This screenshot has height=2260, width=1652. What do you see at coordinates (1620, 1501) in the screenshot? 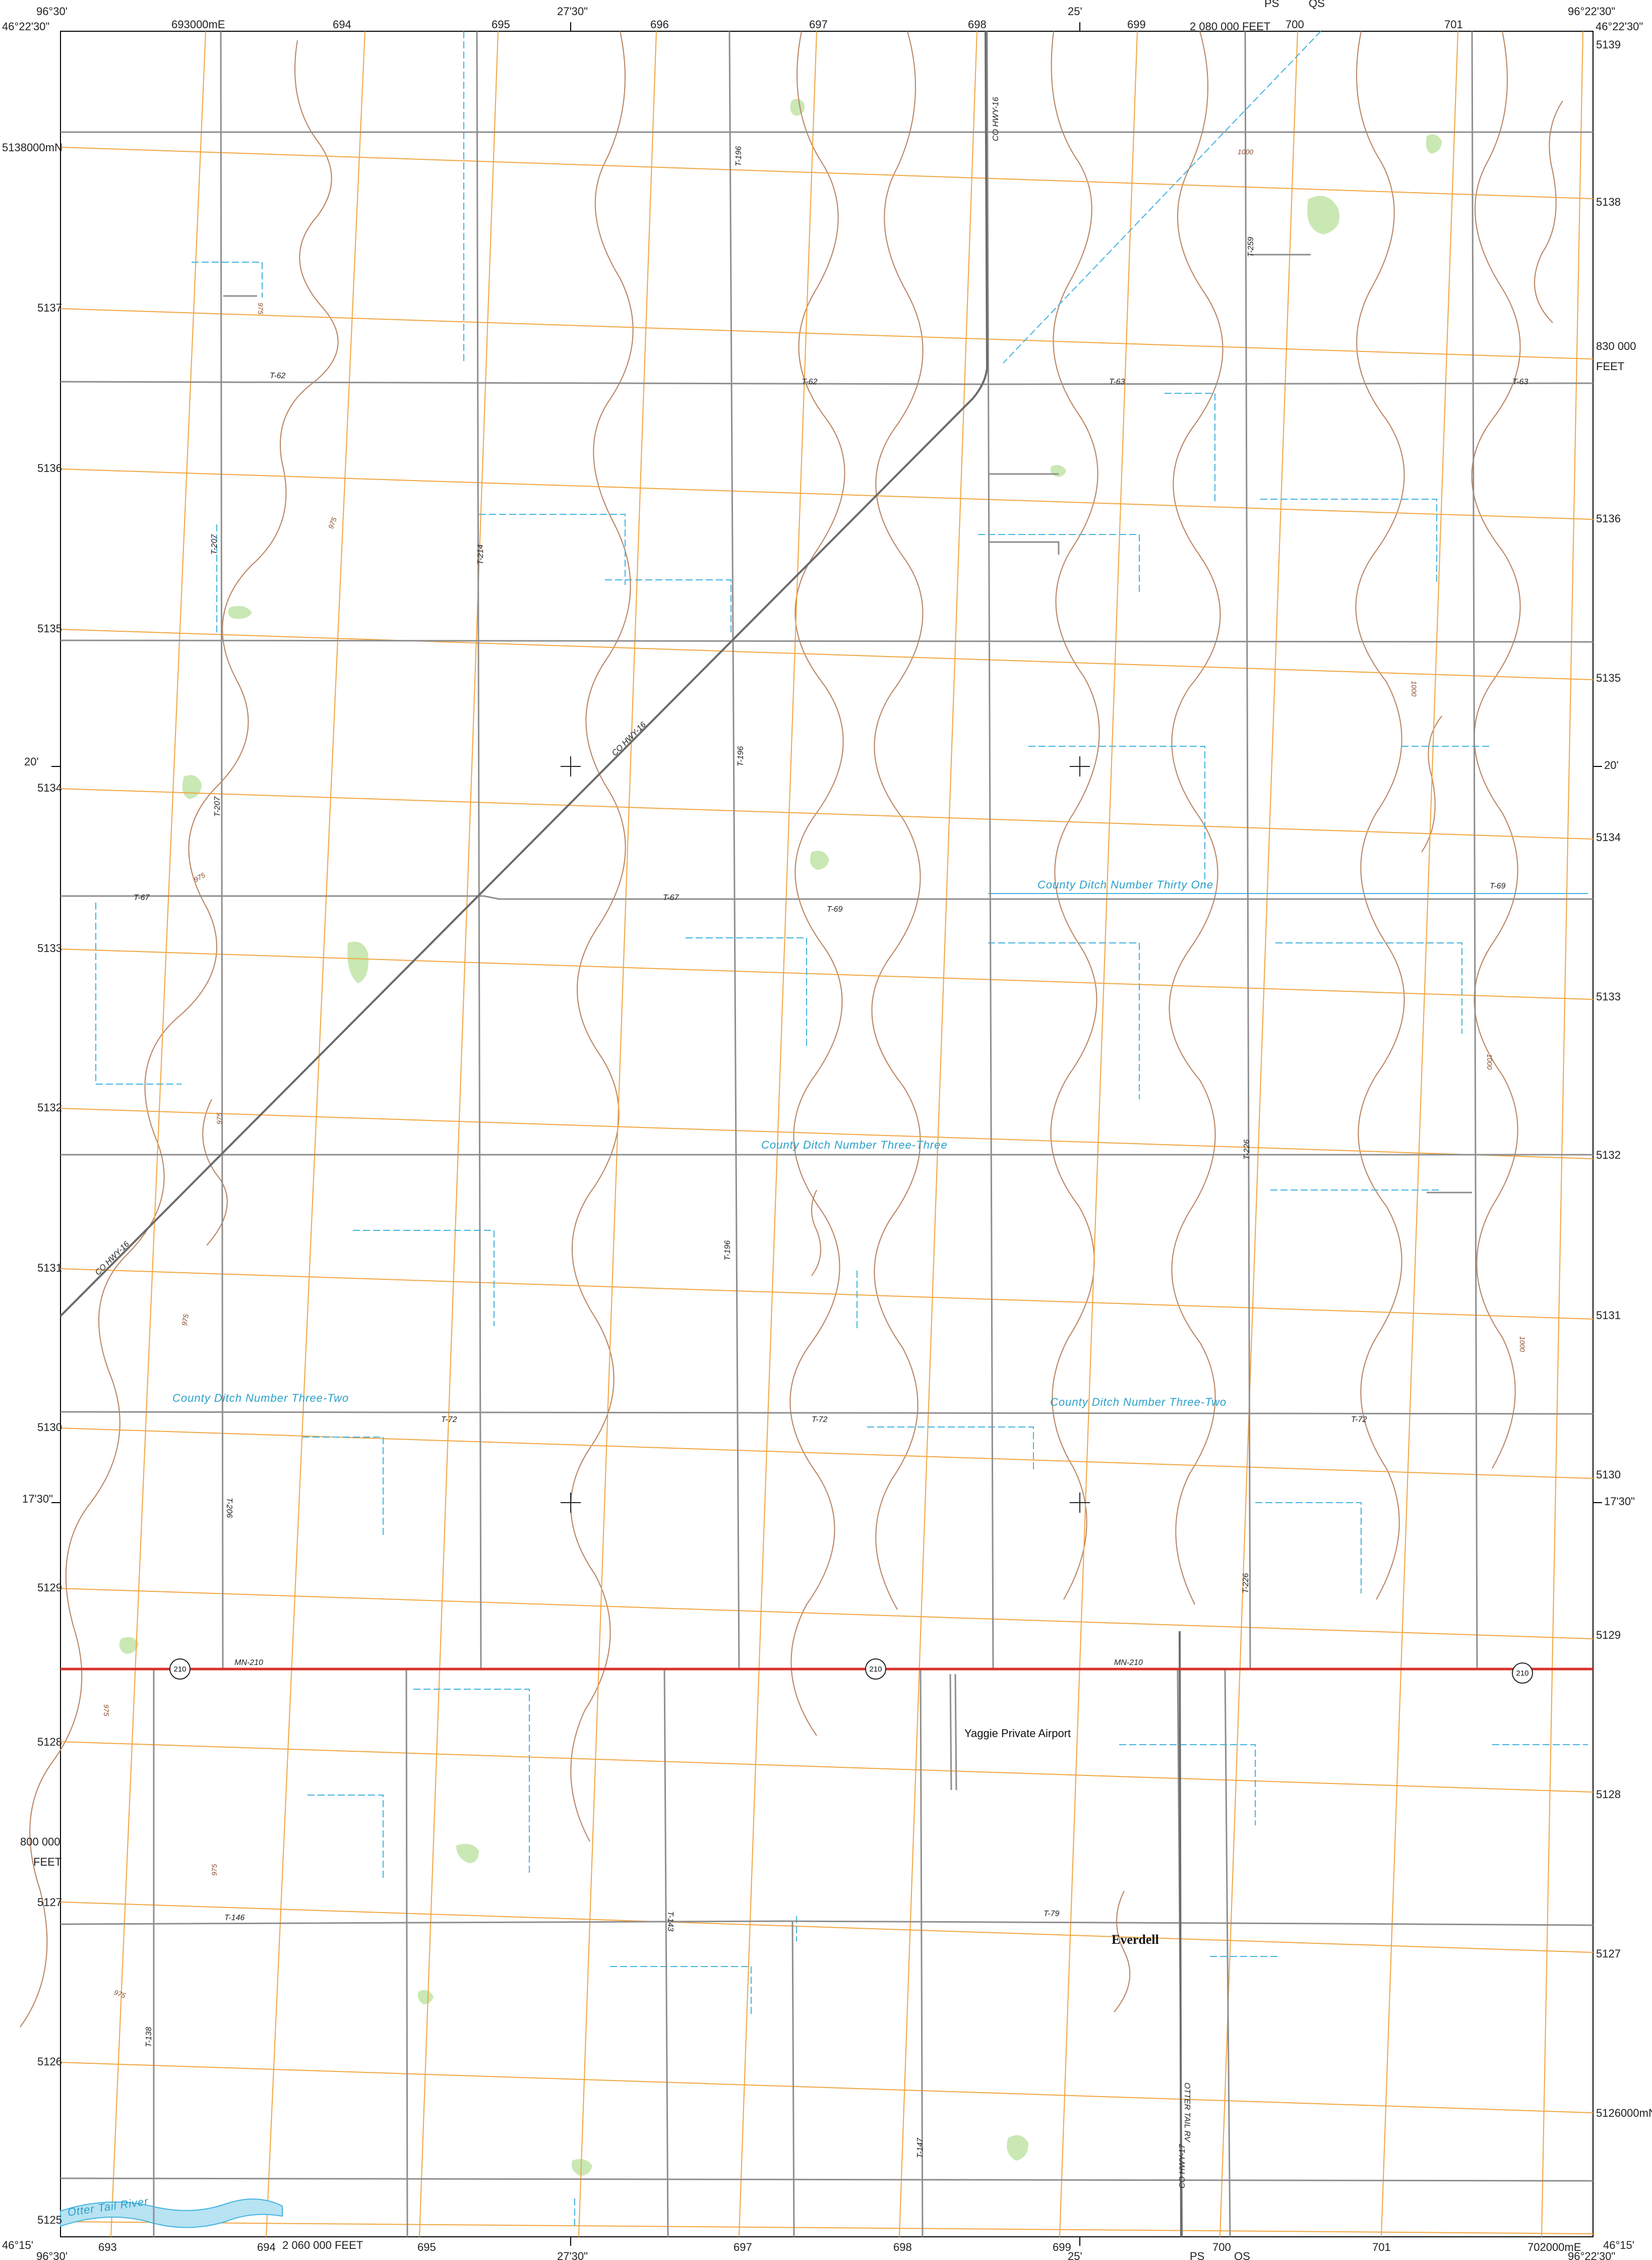
I see `right-17-30: 17'30"` at bounding box center [1620, 1501].